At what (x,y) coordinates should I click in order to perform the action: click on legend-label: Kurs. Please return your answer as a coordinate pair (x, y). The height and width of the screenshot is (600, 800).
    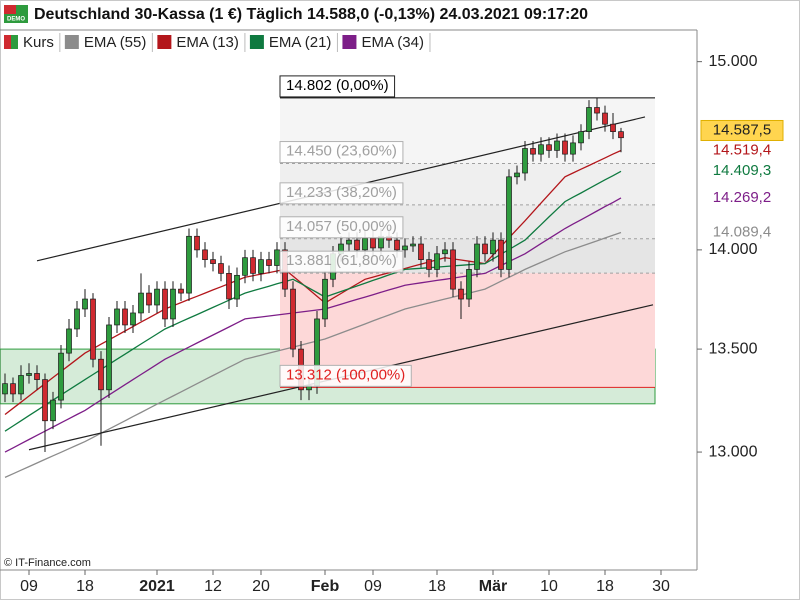
    Looking at the image, I should click on (38, 42).